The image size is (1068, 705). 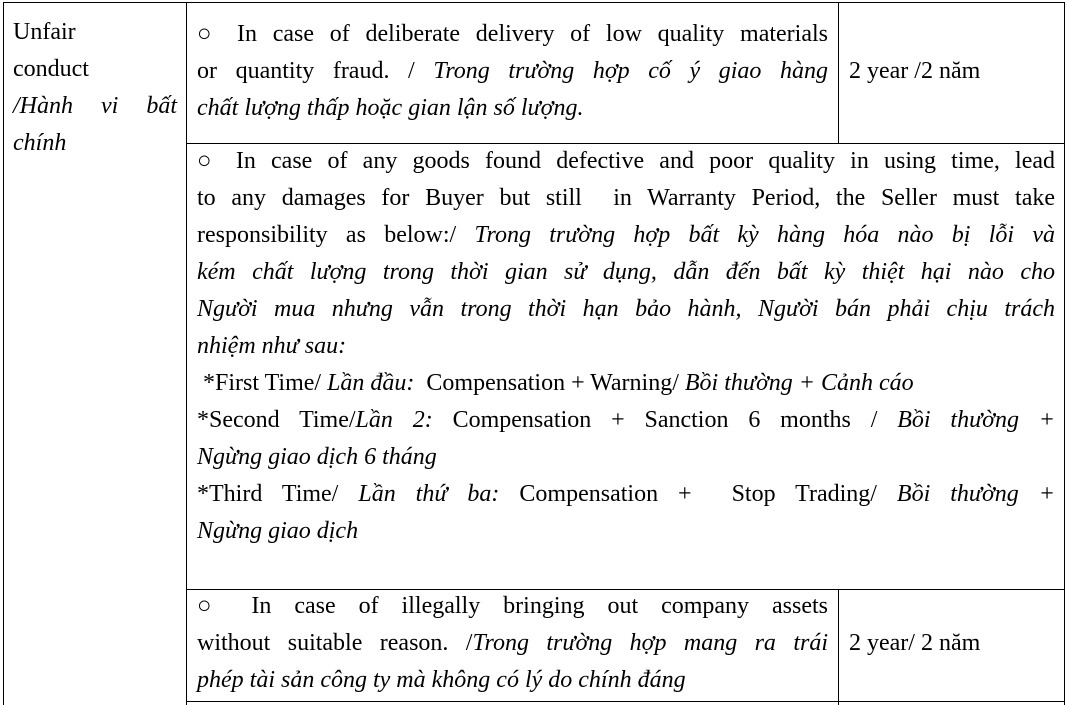 What do you see at coordinates (1064, 353) in the screenshot?
I see `table-border-right` at bounding box center [1064, 353].